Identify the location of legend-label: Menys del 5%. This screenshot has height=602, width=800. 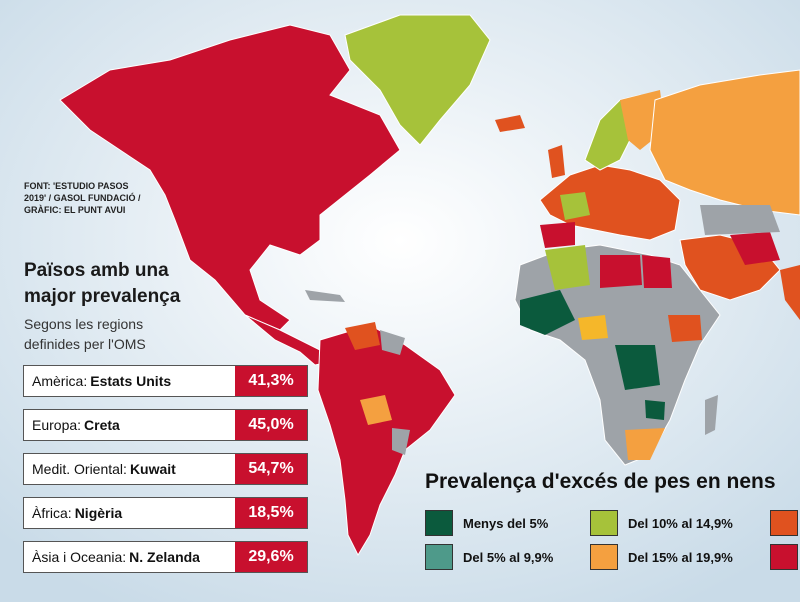
(506, 523).